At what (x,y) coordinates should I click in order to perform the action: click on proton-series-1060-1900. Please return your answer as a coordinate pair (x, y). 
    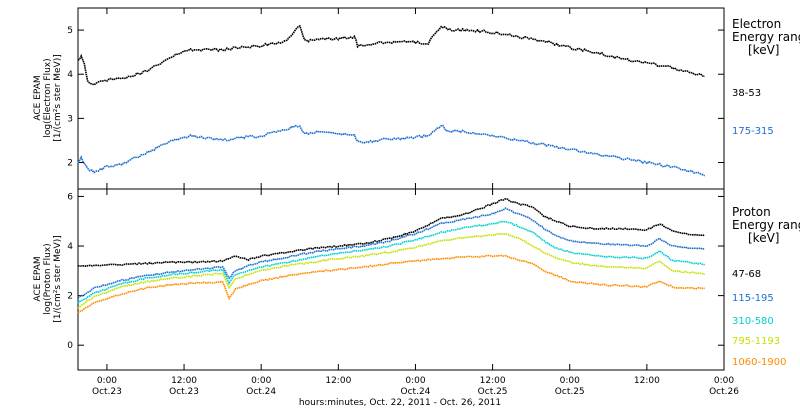
    Looking at the image, I should click on (391, 284).